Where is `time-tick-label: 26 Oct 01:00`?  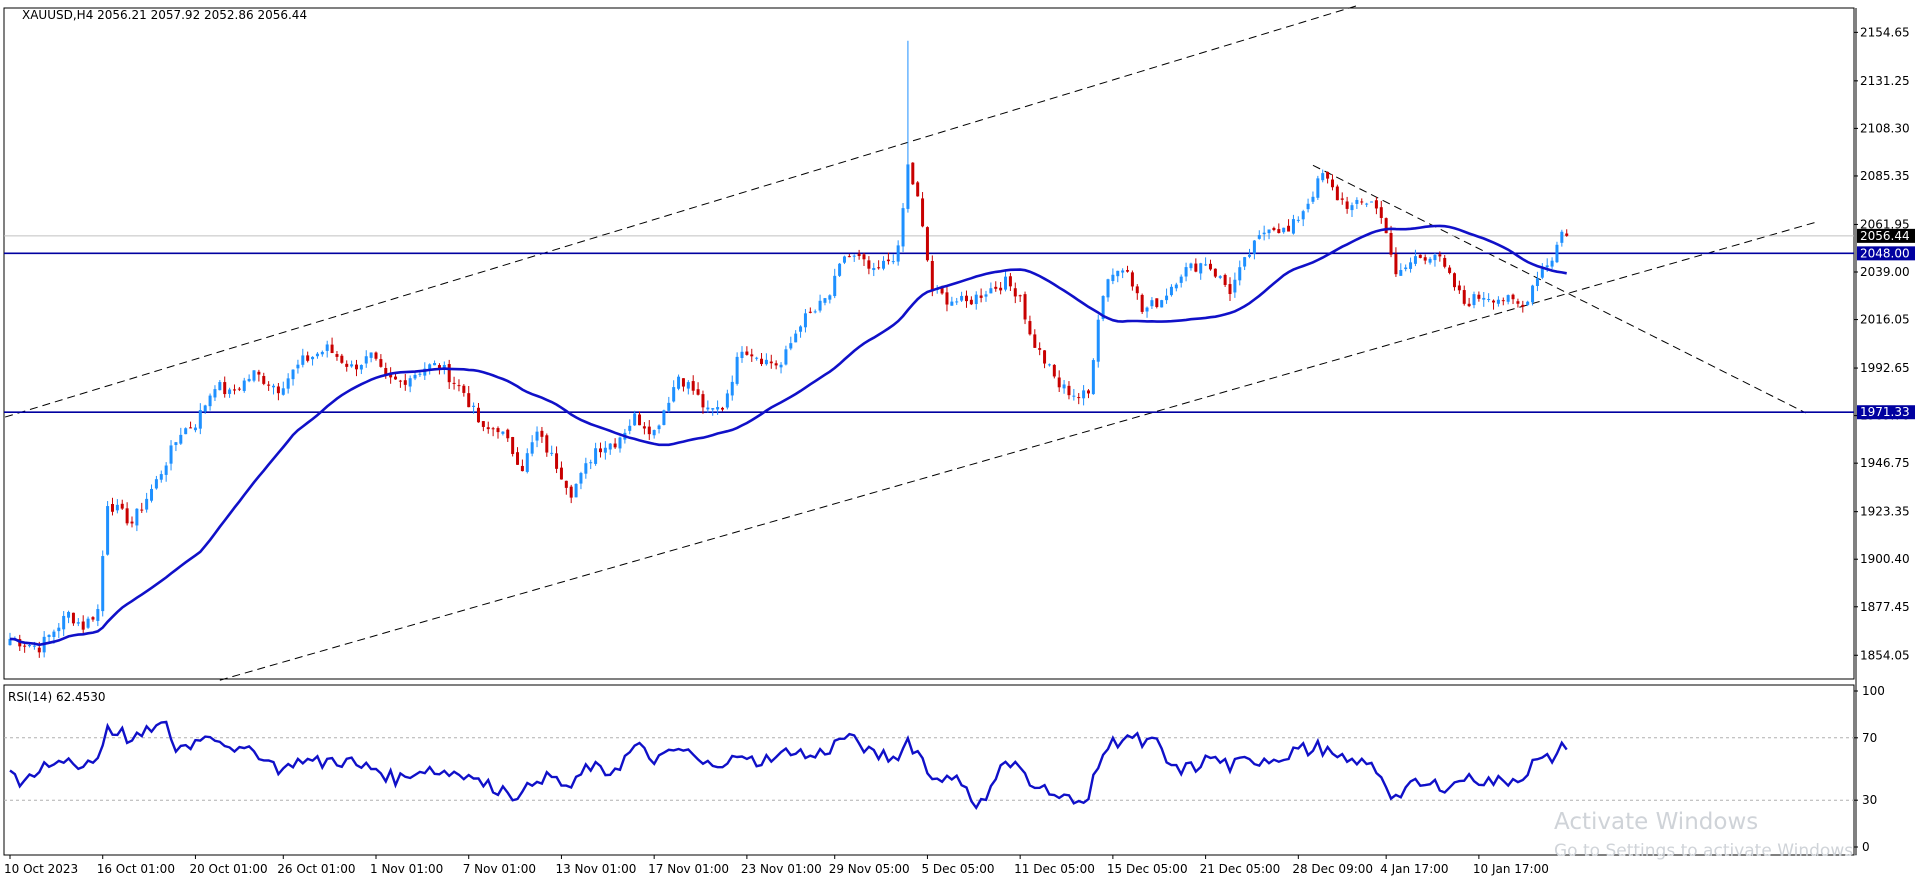
time-tick-label: 26 Oct 01:00 is located at coordinates (316, 869).